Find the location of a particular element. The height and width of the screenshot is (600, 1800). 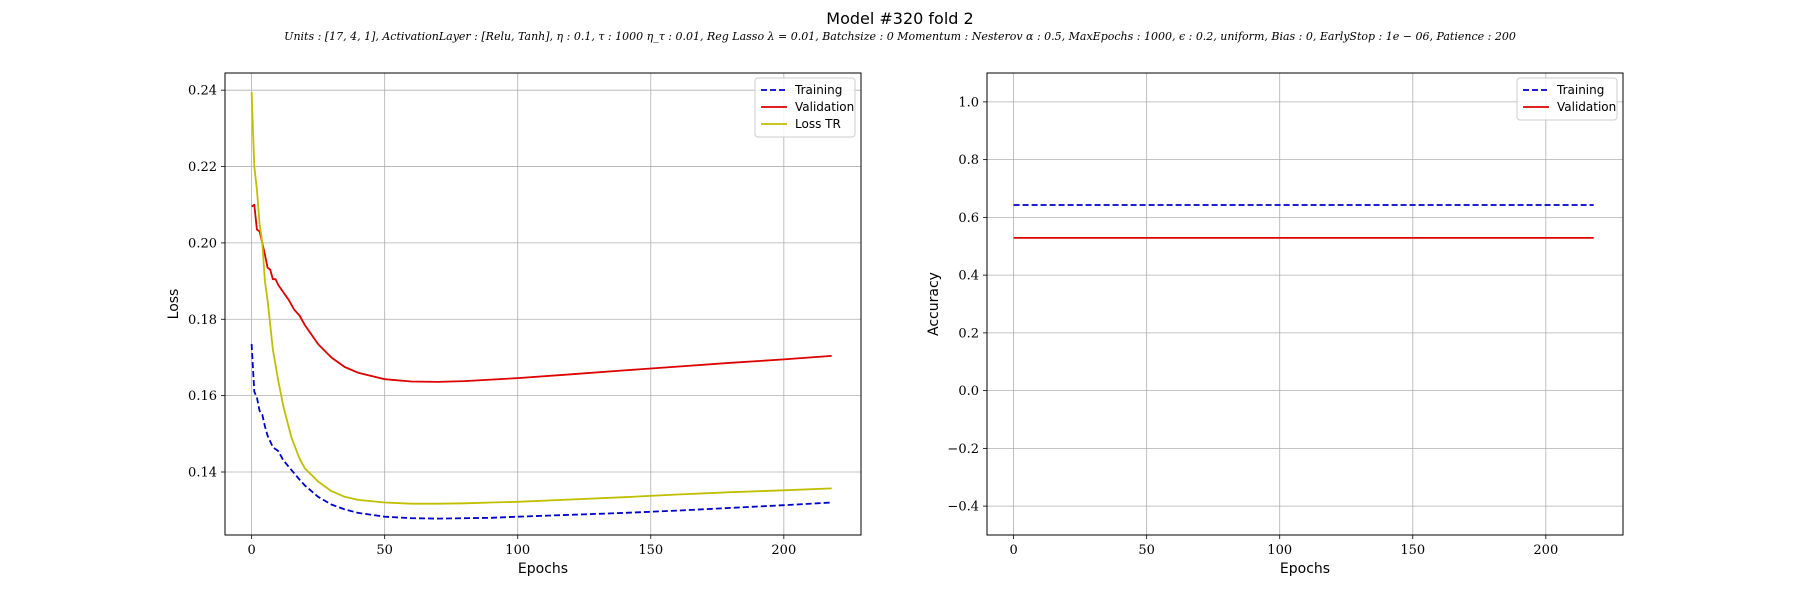

y-tick-label: 0.4 is located at coordinates (968, 276).